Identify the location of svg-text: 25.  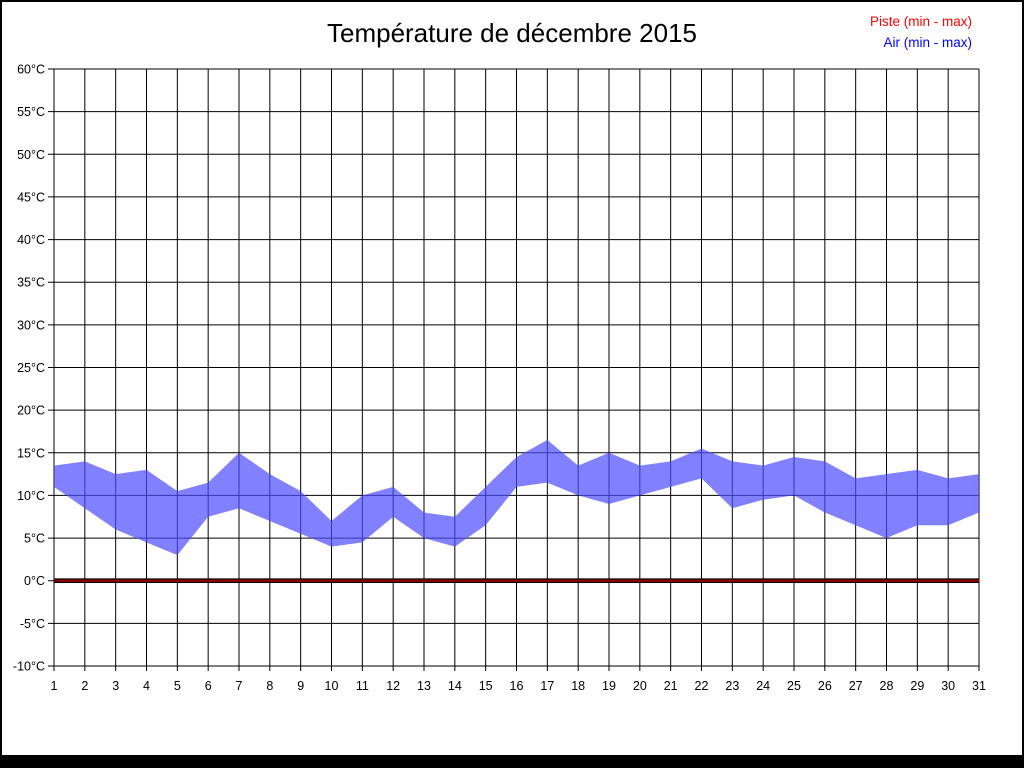
(794, 686).